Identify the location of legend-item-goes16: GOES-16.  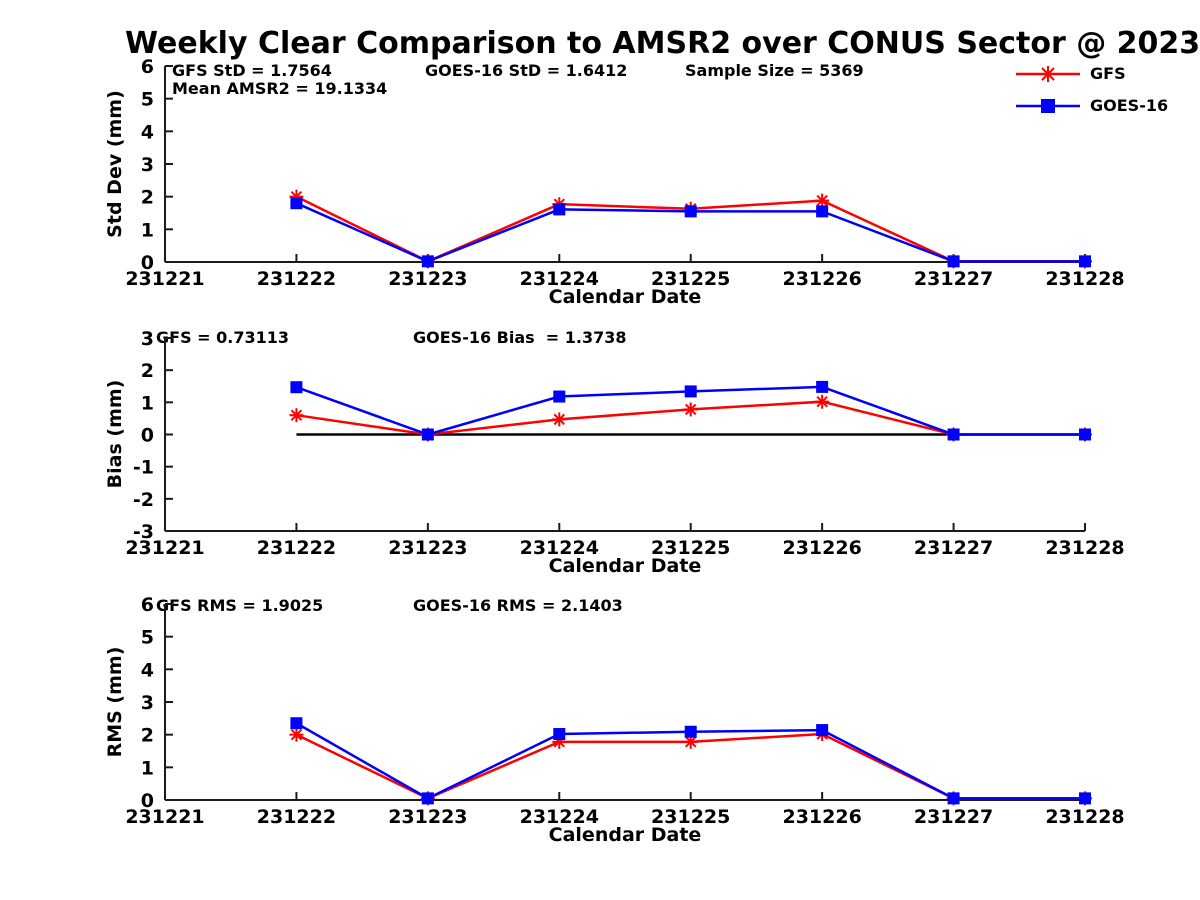
(1091, 105).